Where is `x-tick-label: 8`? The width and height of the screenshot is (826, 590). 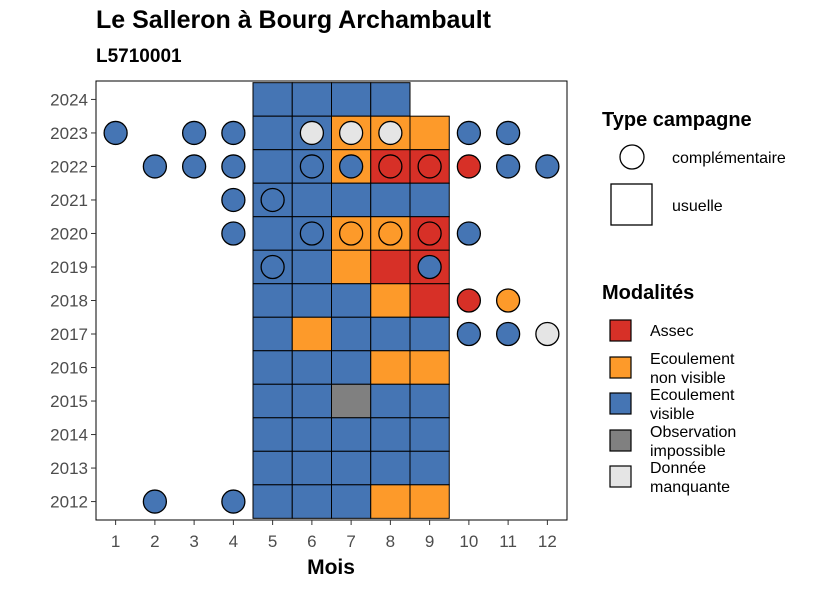
x-tick-label: 8 is located at coordinates (390, 541).